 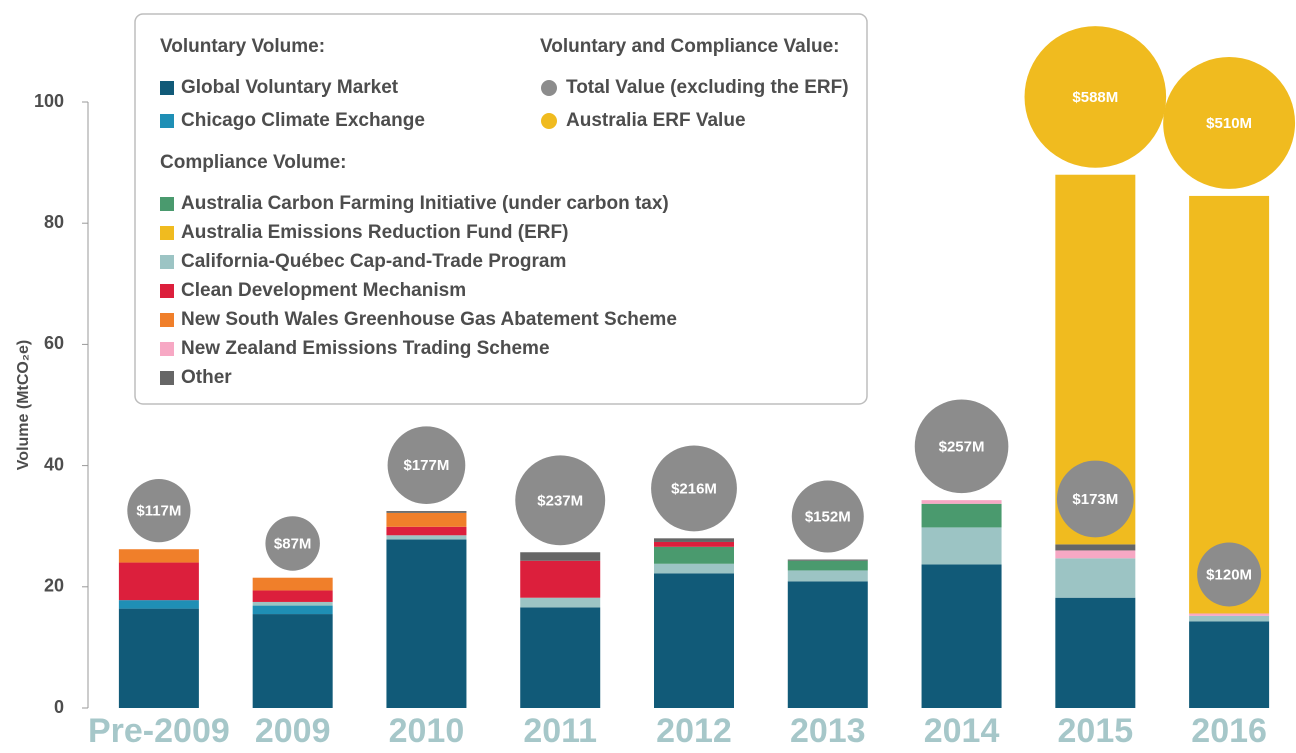 I want to click on y-tick-label: 60, so click(x=54, y=343).